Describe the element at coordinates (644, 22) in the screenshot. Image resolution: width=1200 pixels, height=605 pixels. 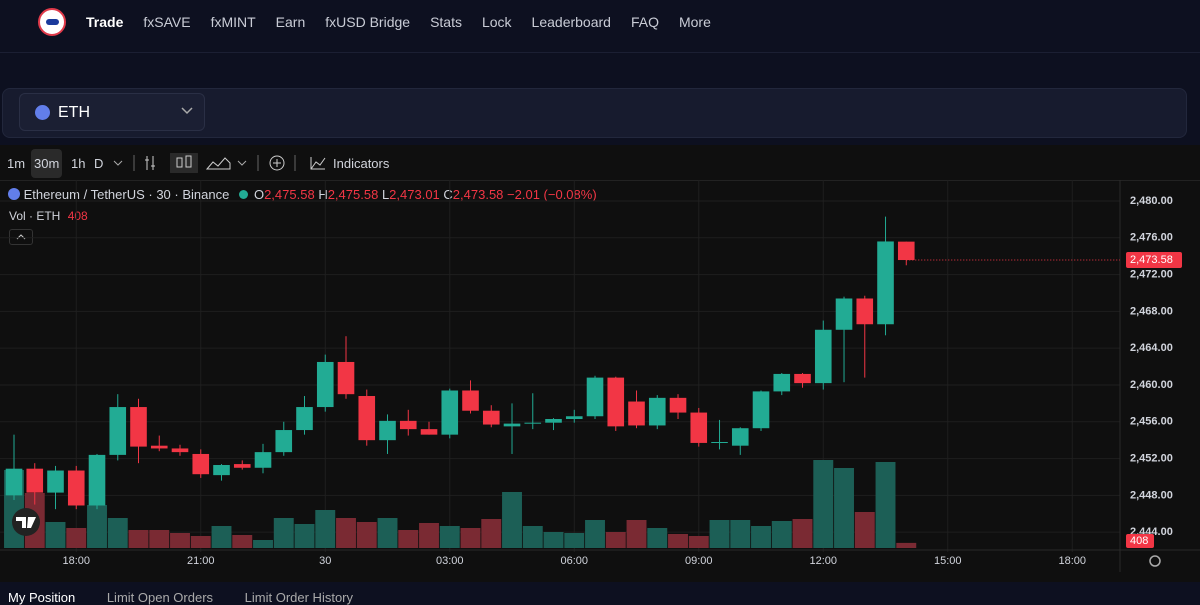
I see `nav-item: FAQ` at that location.